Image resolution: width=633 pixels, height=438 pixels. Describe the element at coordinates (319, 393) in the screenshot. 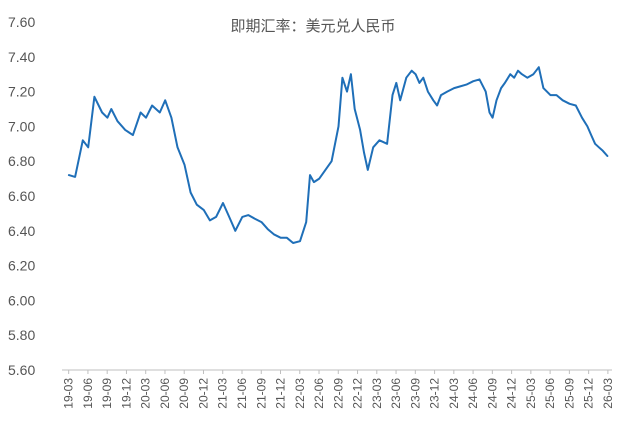

I see `x-tick-label: 22-06` at that location.